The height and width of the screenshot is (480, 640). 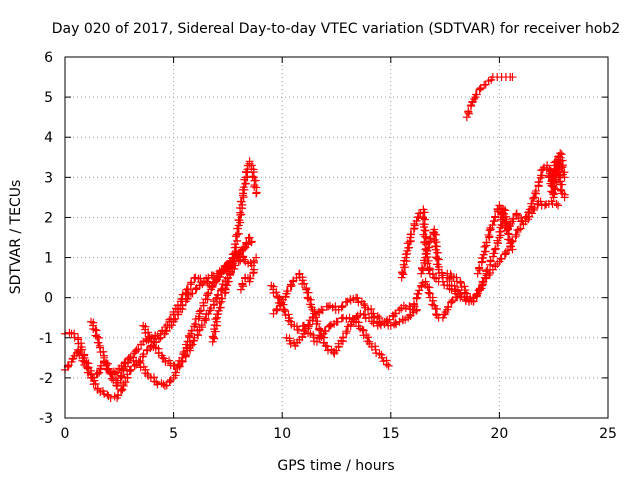 I want to click on x-tick-label: 5, so click(x=173, y=434).